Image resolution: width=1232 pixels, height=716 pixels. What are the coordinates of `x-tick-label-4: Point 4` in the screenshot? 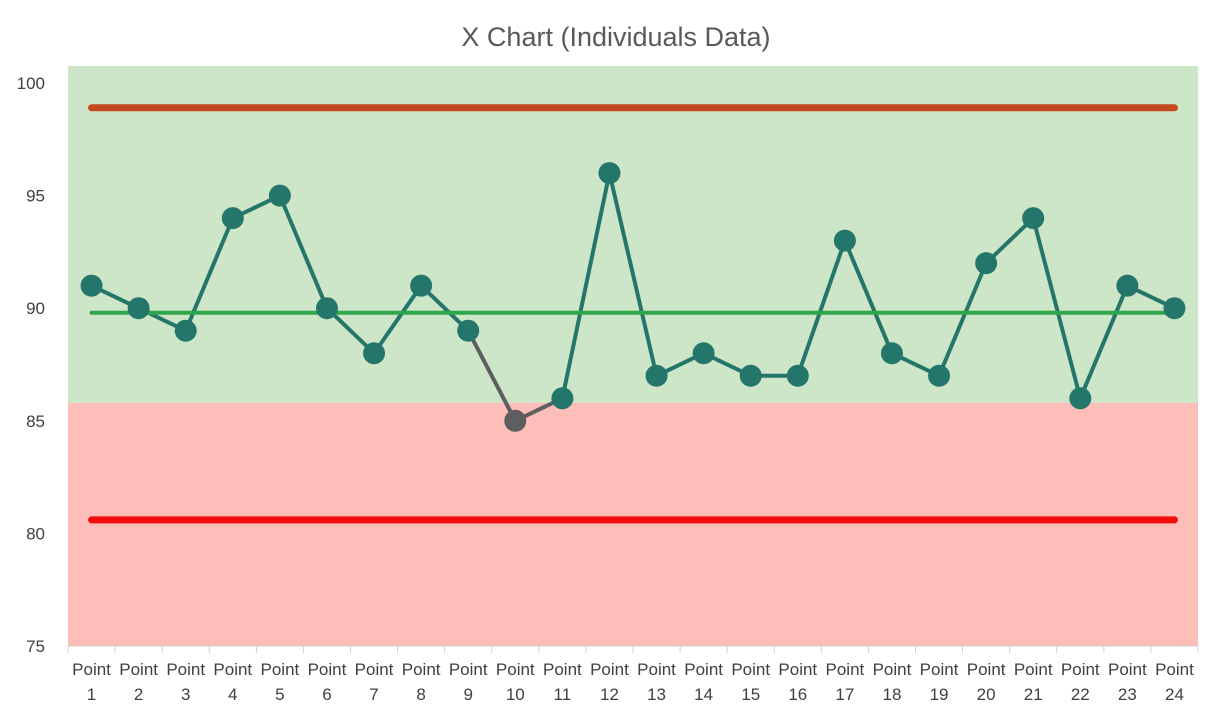 It's located at (232, 682).